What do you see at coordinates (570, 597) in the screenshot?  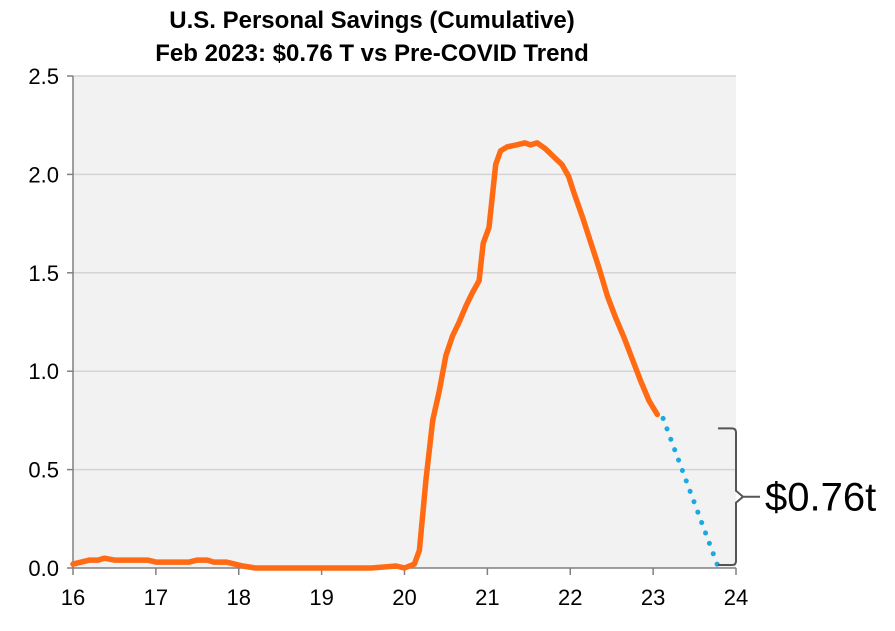 I see `x-tick-label: 22` at bounding box center [570, 597].